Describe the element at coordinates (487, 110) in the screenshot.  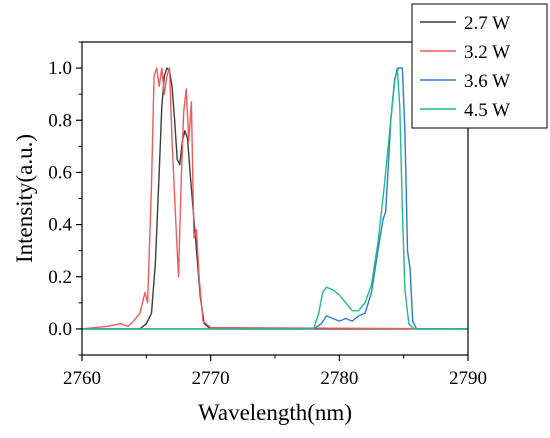
I see `legend-label: 4.5 W` at that location.